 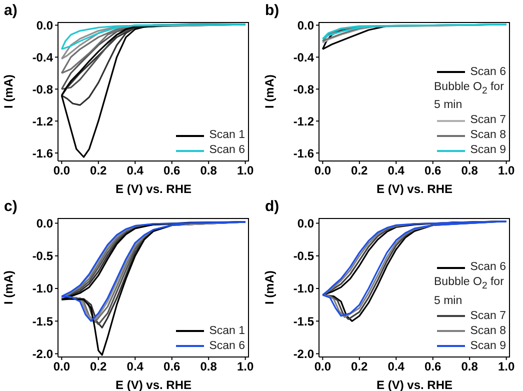 I want to click on chart-title: a), so click(x=11, y=10).